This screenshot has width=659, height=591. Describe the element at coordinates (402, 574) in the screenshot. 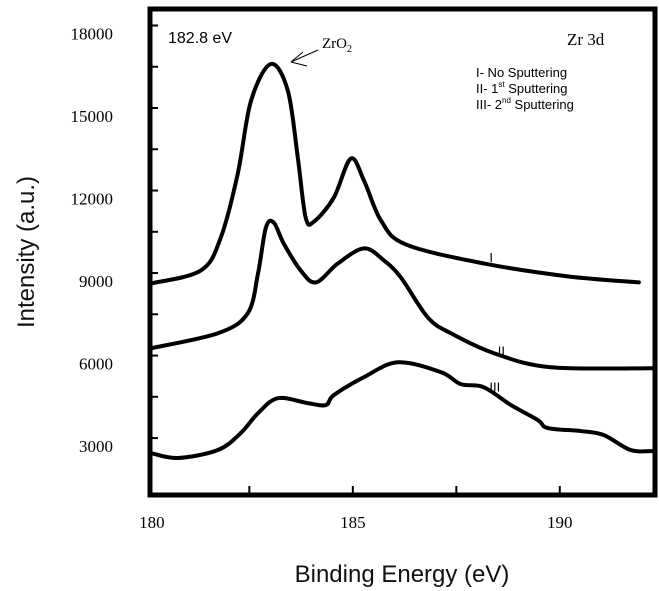

I see `x-axis-title: Binding Energy (eV)` at that location.